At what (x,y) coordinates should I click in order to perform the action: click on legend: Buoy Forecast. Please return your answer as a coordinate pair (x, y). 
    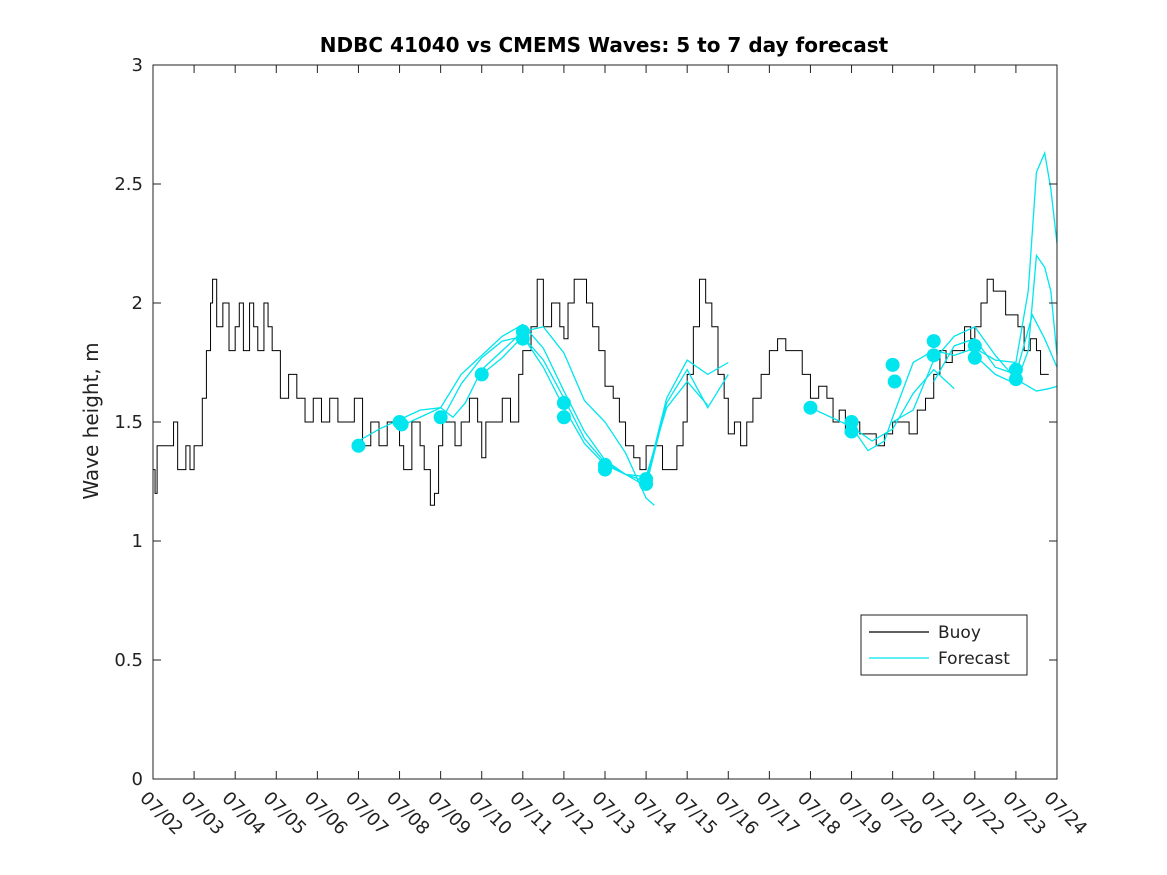
    Looking at the image, I should click on (944, 645).